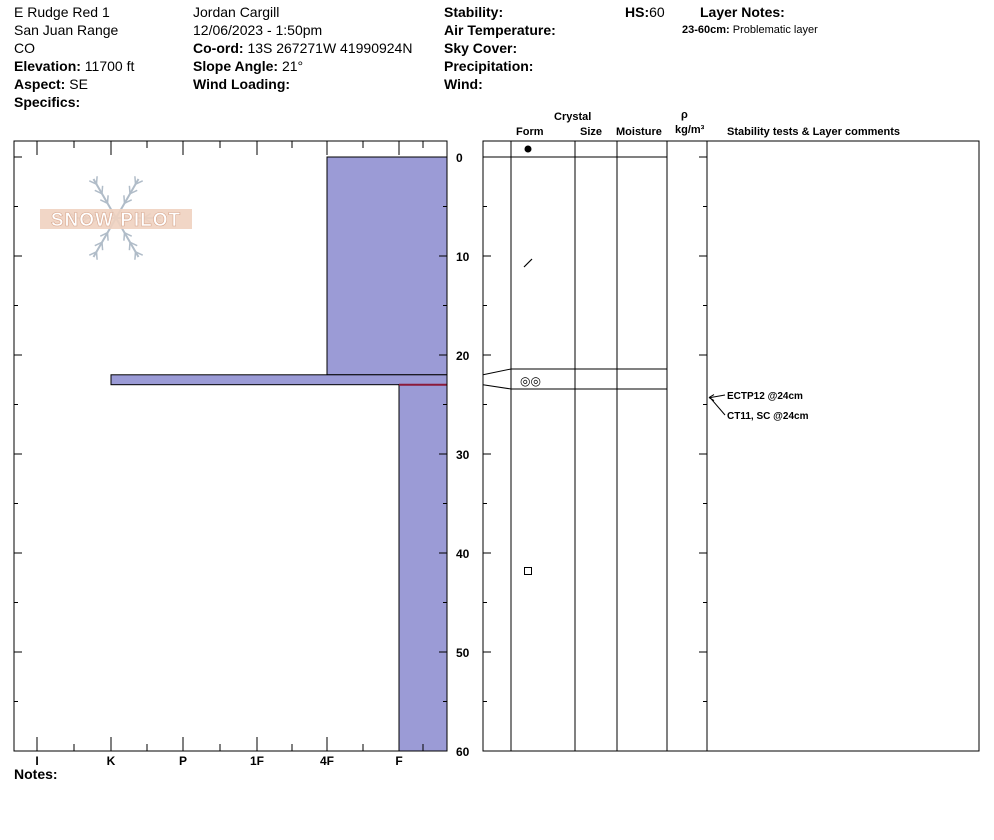 The image size is (994, 840). What do you see at coordinates (257, 761) in the screenshot?
I see `x-tick-label-1F: 1F` at bounding box center [257, 761].